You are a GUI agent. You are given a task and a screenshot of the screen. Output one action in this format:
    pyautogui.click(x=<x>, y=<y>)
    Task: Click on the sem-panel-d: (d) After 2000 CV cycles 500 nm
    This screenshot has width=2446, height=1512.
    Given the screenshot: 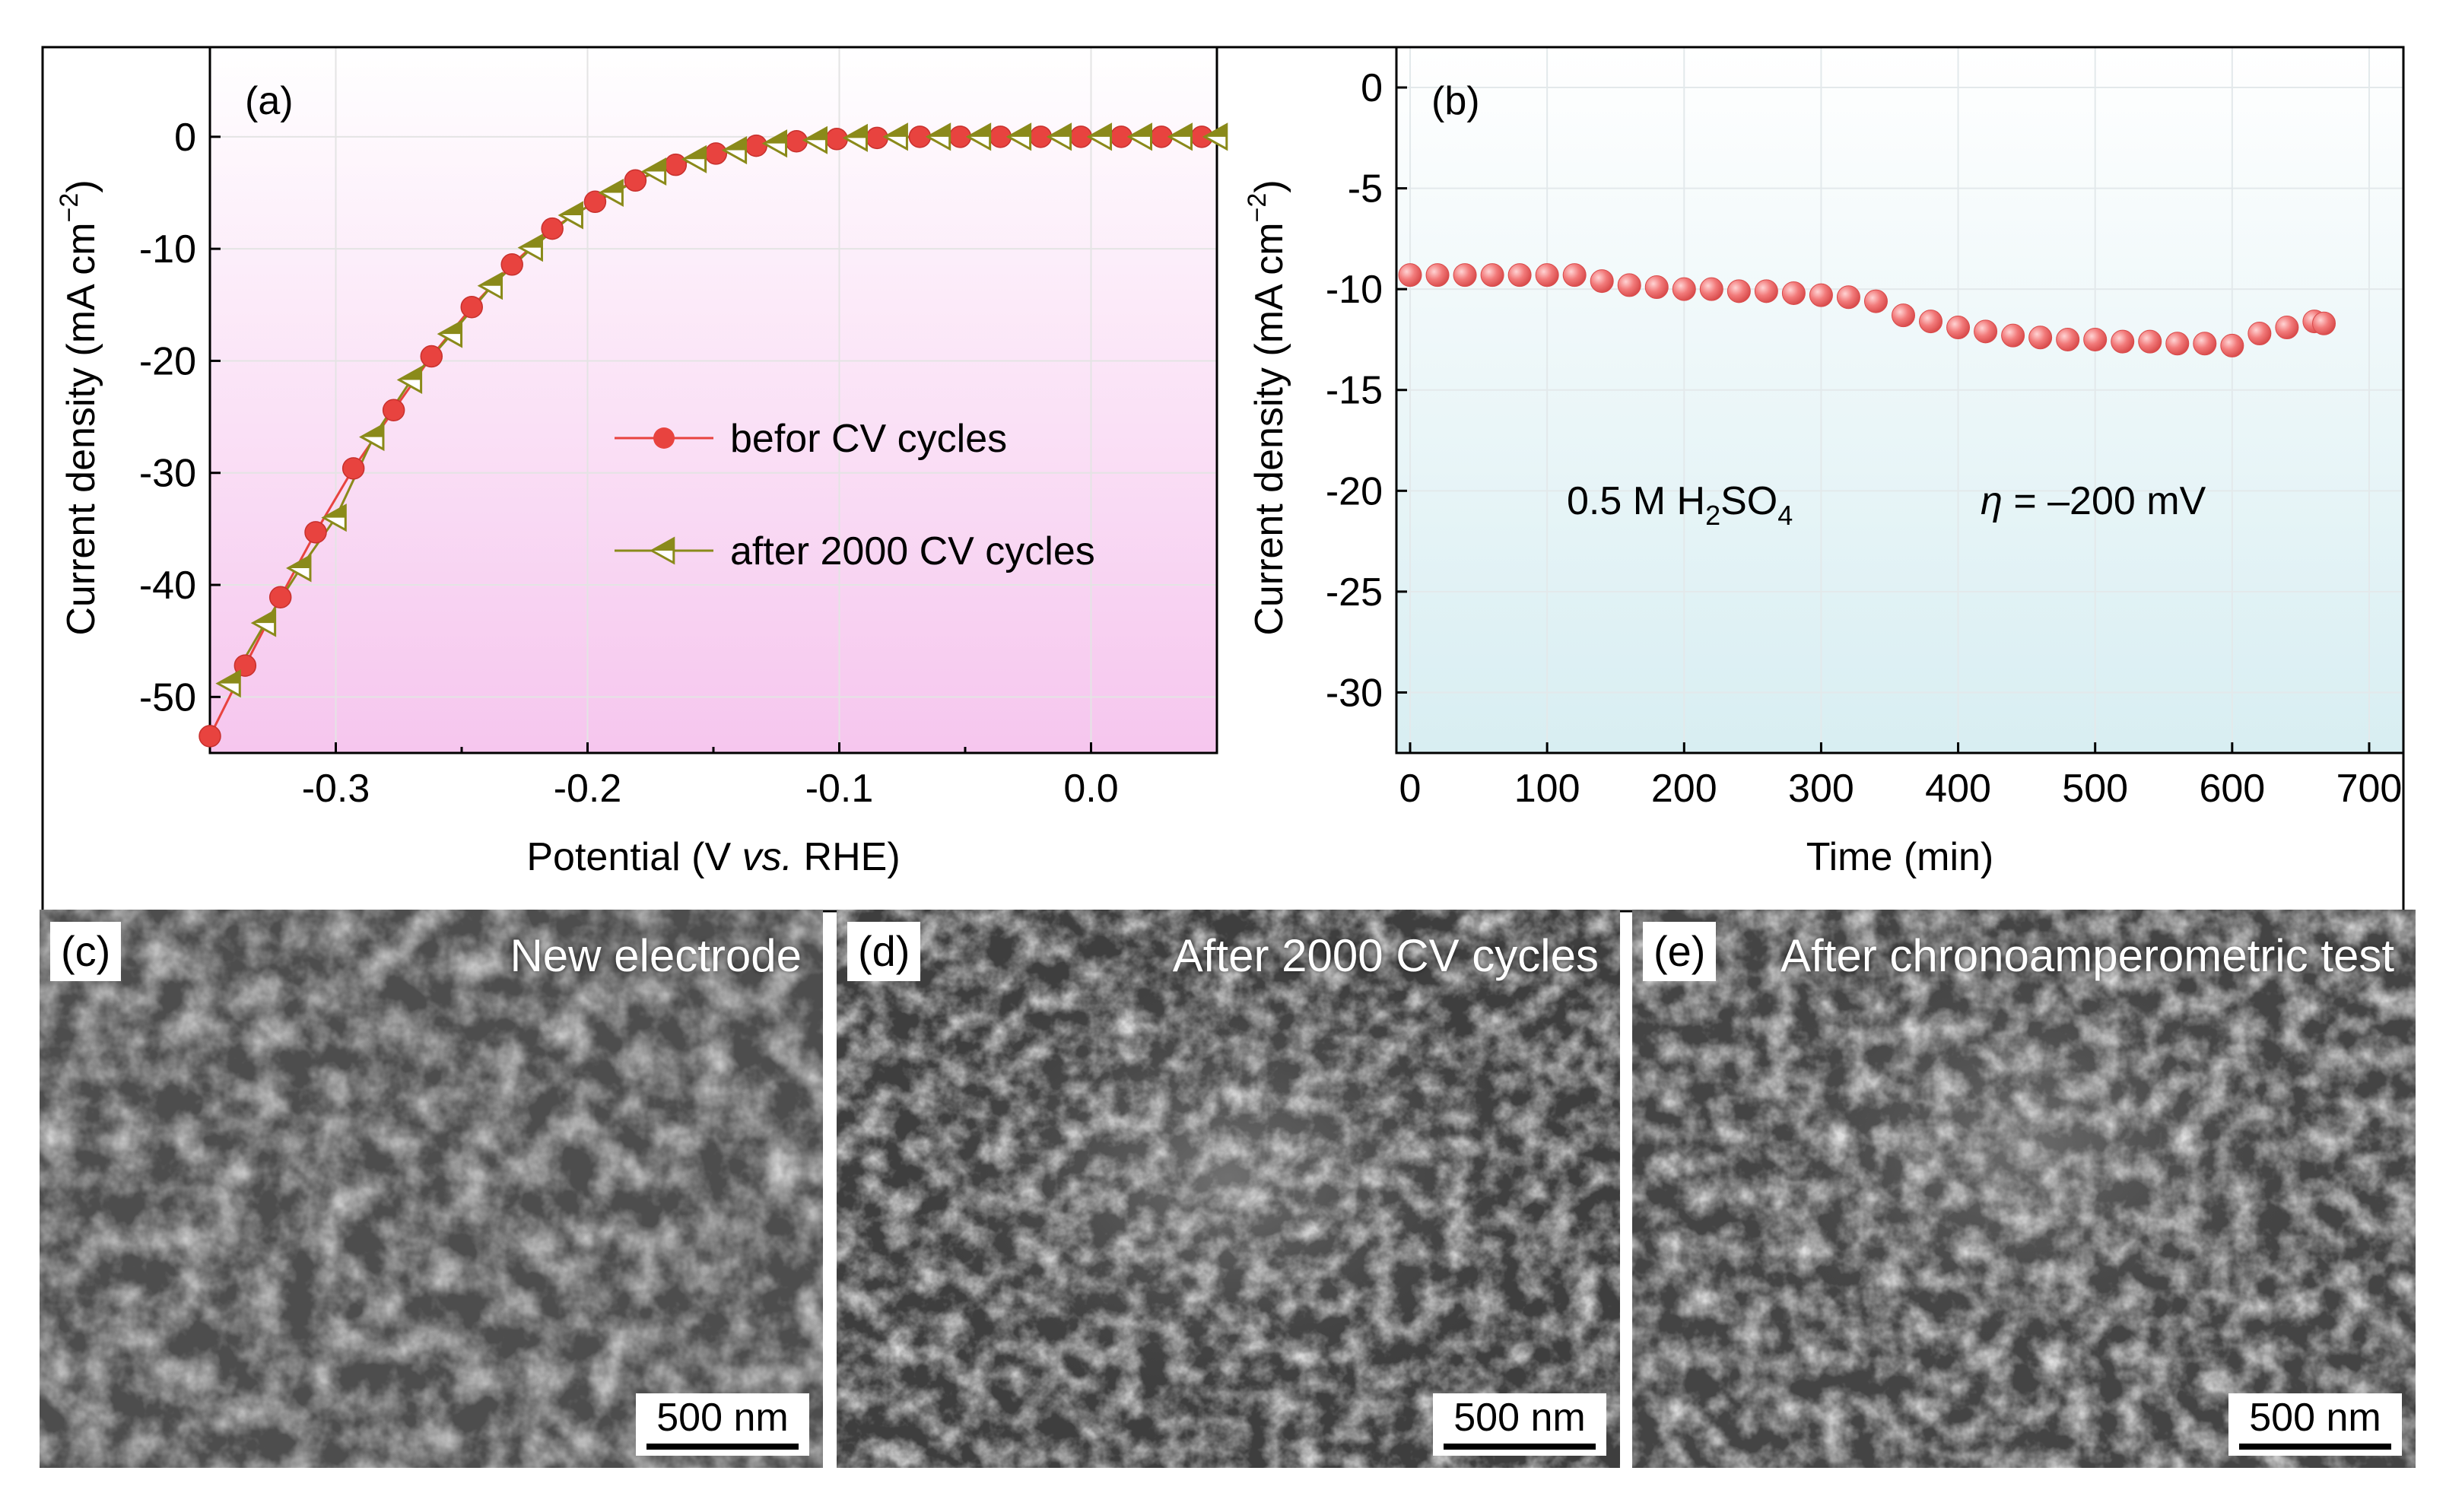 What is the action you would take?
    pyautogui.click(x=1228, y=1189)
    